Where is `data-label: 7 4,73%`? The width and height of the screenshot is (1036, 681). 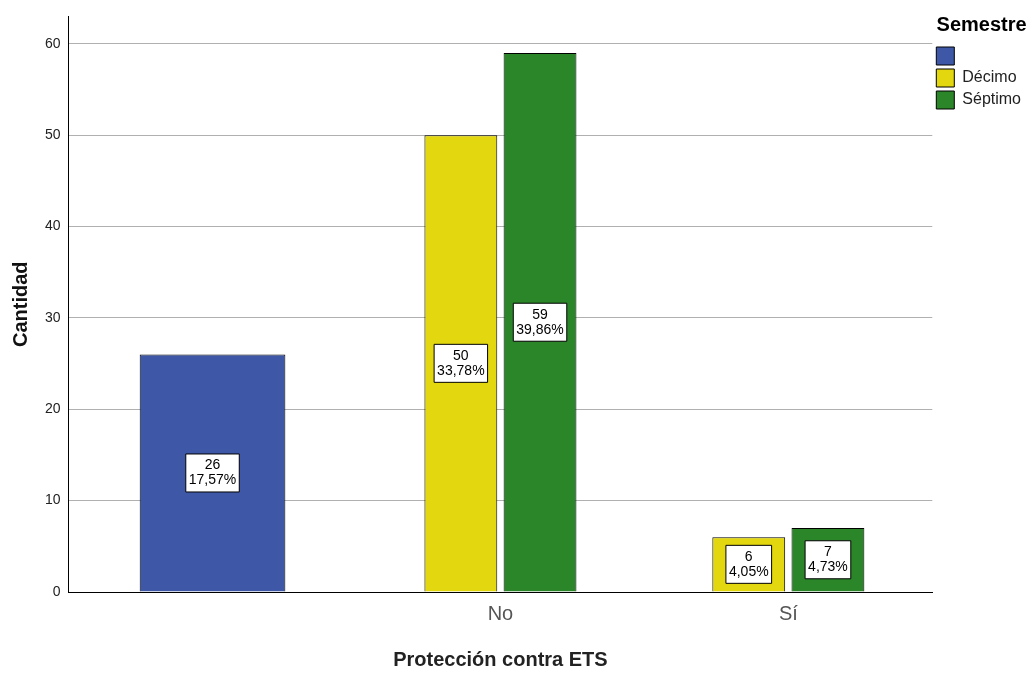
data-label: 7 4,73% is located at coordinates (828, 559).